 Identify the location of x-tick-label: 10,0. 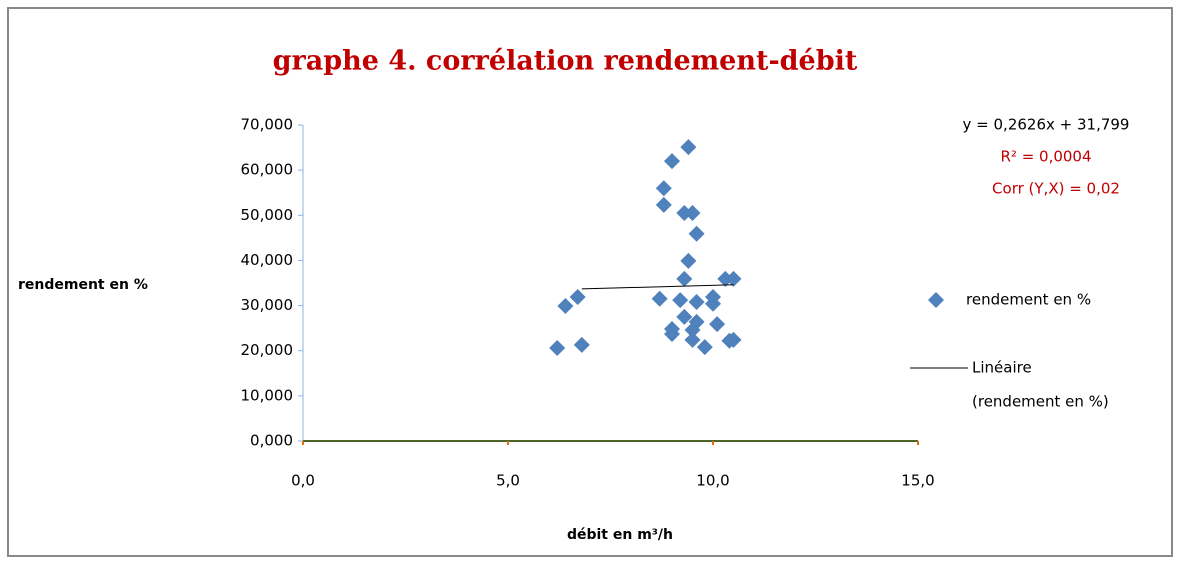
(712, 481).